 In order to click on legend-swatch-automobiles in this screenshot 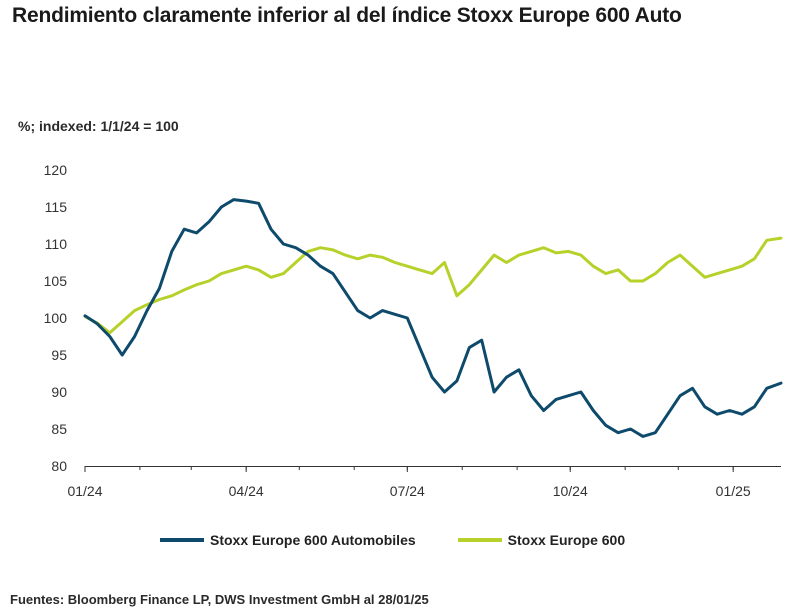, I will do `click(182, 540)`.